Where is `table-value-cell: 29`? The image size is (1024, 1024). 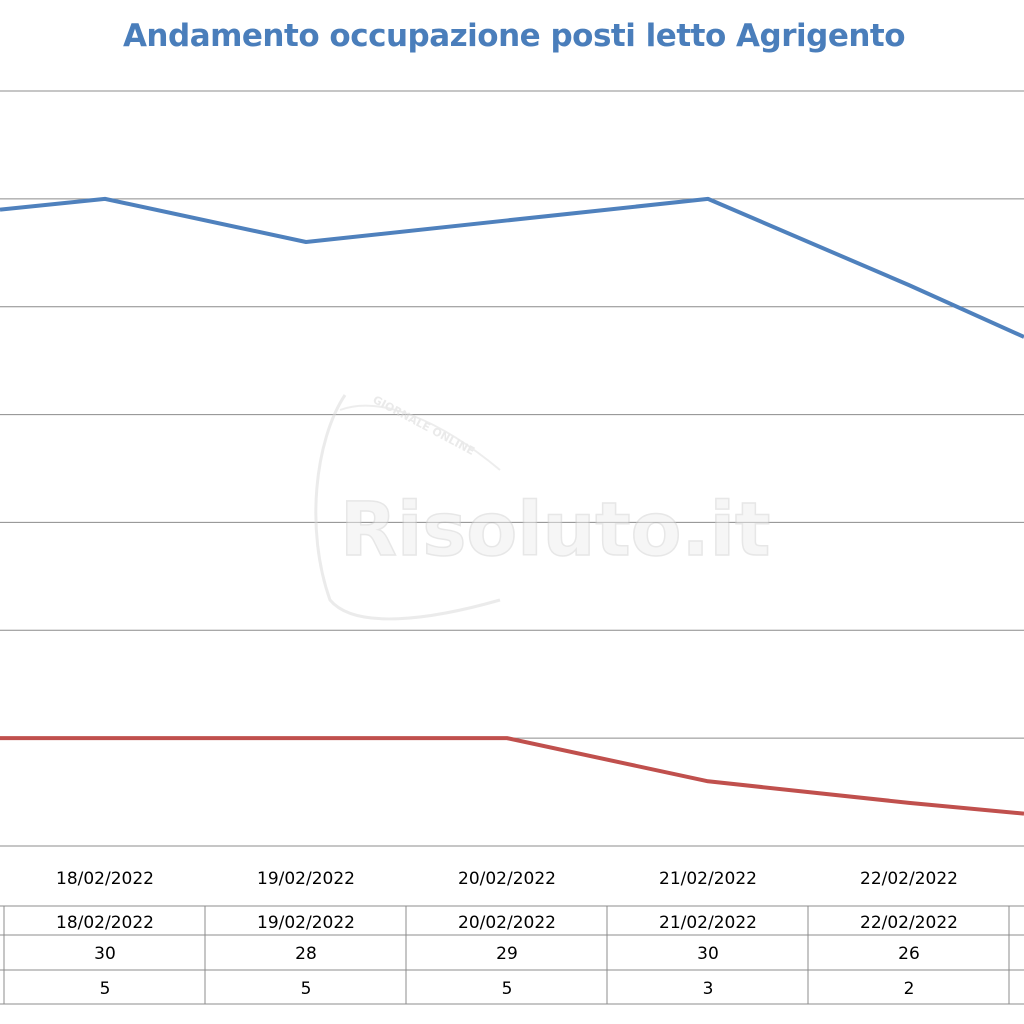
table-value-cell: 29 is located at coordinates (507, 954).